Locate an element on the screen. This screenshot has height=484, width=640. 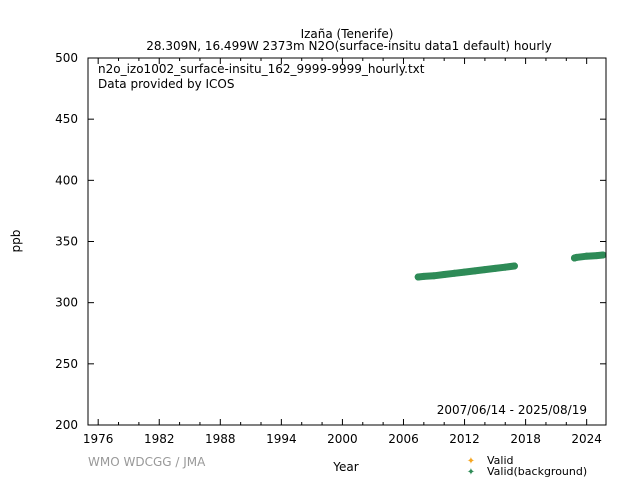
x-tick-label: 1976 is located at coordinates (98, 439).